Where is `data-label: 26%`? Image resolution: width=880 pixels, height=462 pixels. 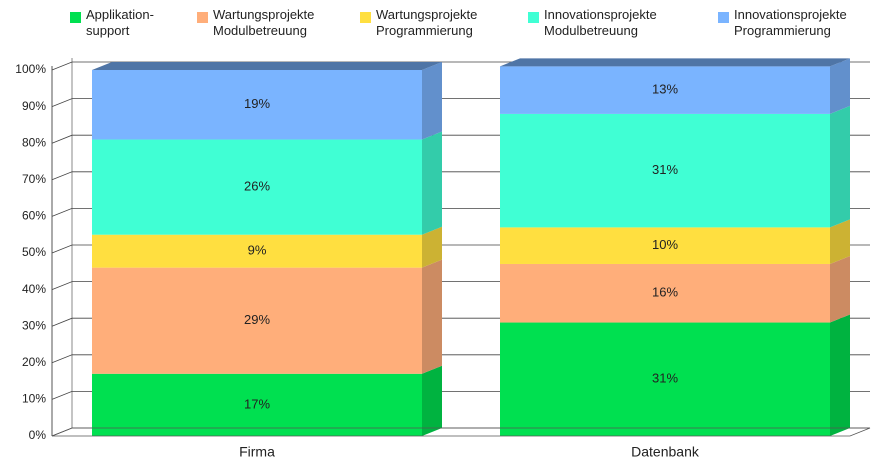
data-label: 26% is located at coordinates (257, 186).